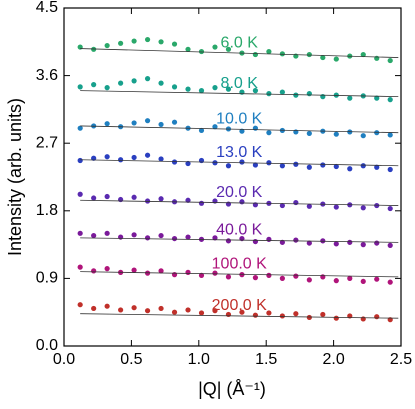  What do you see at coordinates (239, 263) in the screenshot?
I see `series-label: 100.0 K` at bounding box center [239, 263].